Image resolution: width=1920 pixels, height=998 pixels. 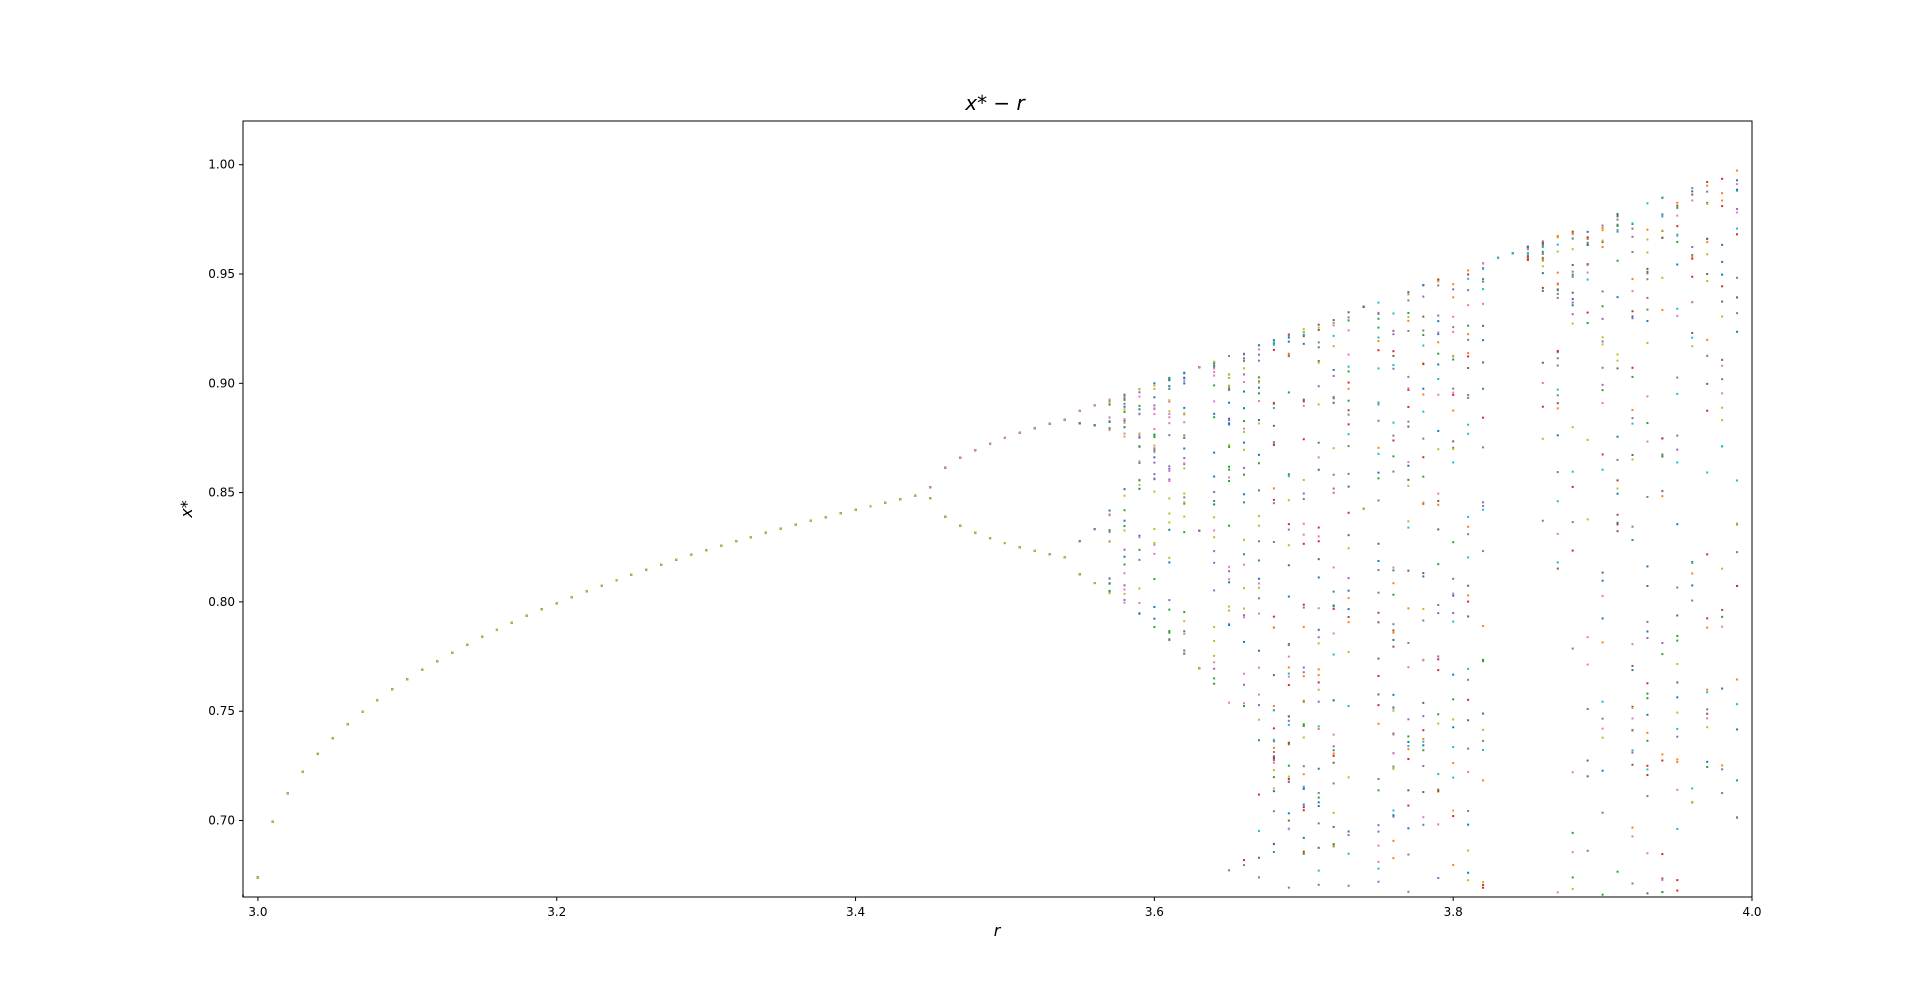 I want to click on x-axis: 3.0 3.2 3.4 3.6 3.8 4.0, so click(x=1005, y=908).